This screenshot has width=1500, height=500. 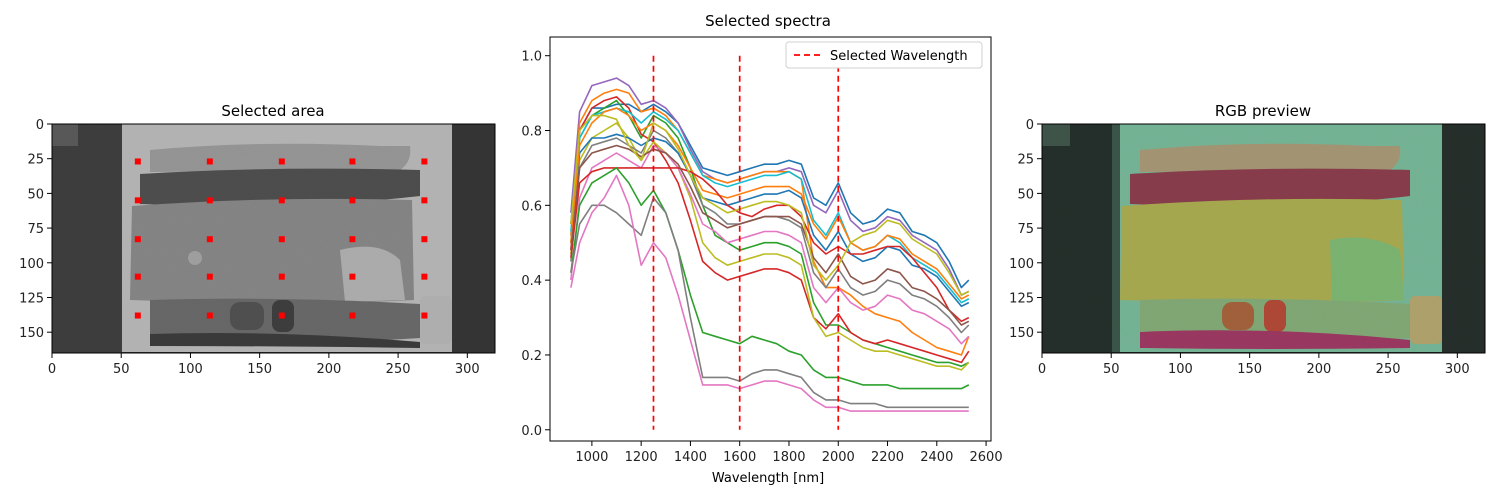 I want to click on rgb-preview-frame, so click(x=1263, y=238).